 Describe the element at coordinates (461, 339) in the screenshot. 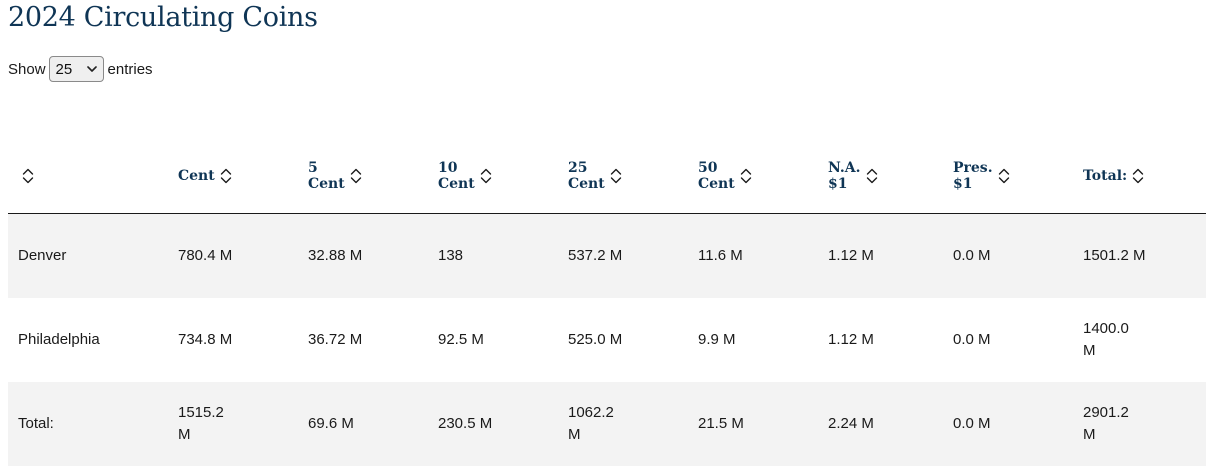

I see `cell-value: 92.5 M` at that location.